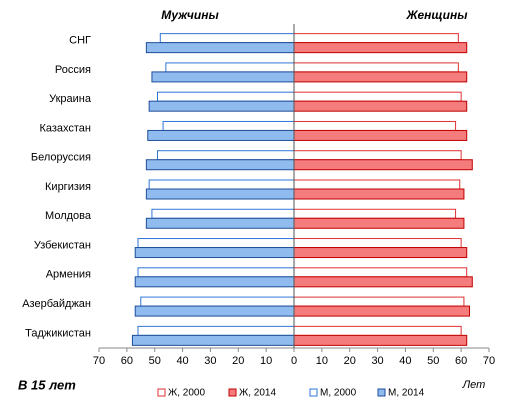 This screenshot has height=418, width=512. Describe the element at coordinates (47, 384) in the screenshot. I see `chart-title: В 15 лет` at that location.